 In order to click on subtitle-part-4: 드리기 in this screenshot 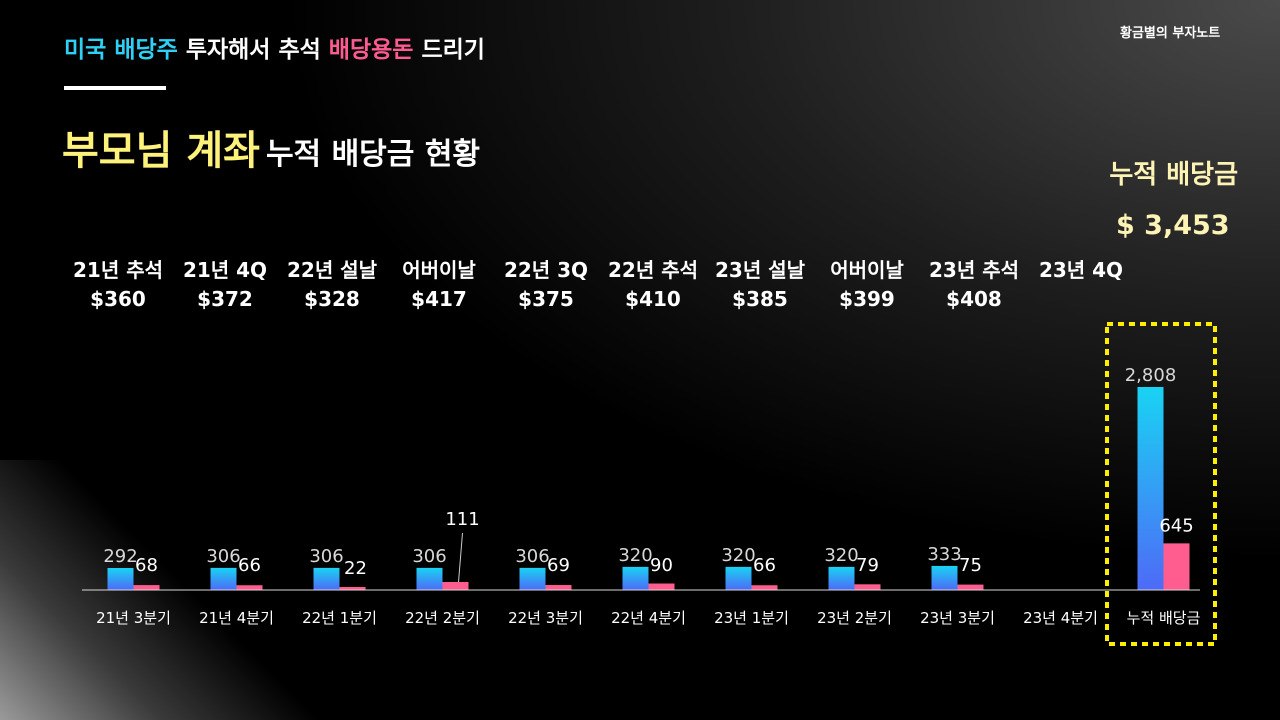, I will do `click(449, 50)`.